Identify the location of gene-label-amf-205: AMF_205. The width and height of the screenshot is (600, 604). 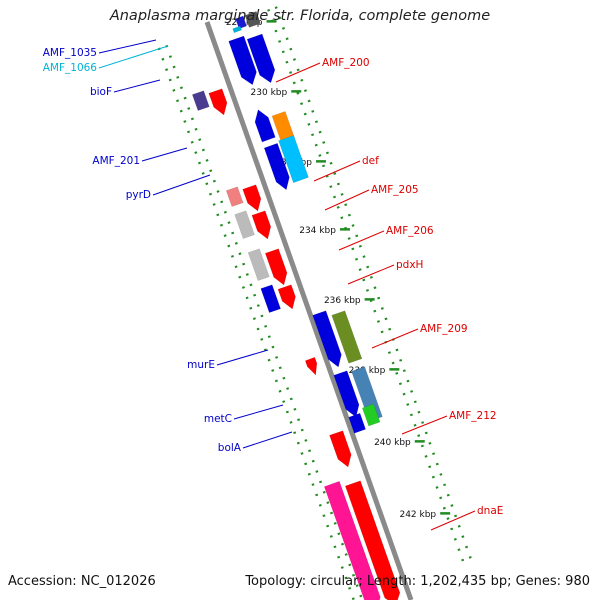
(395, 190).